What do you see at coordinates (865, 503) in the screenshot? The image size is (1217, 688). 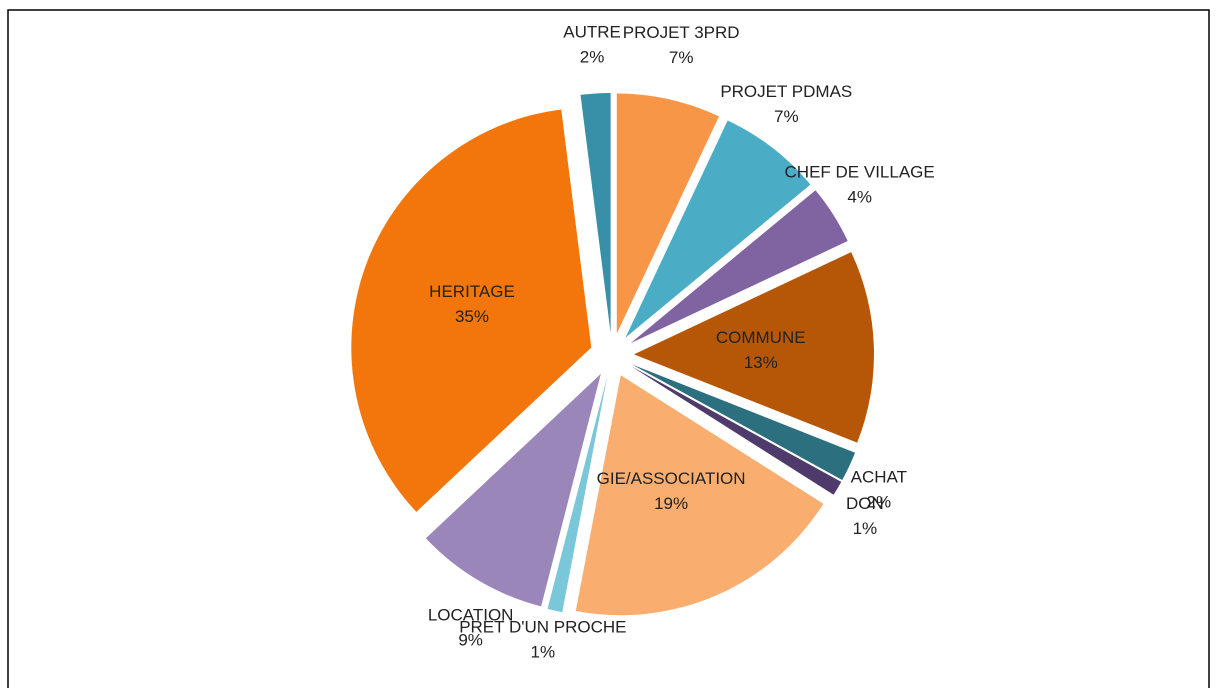 I see `slice-label: DON` at bounding box center [865, 503].